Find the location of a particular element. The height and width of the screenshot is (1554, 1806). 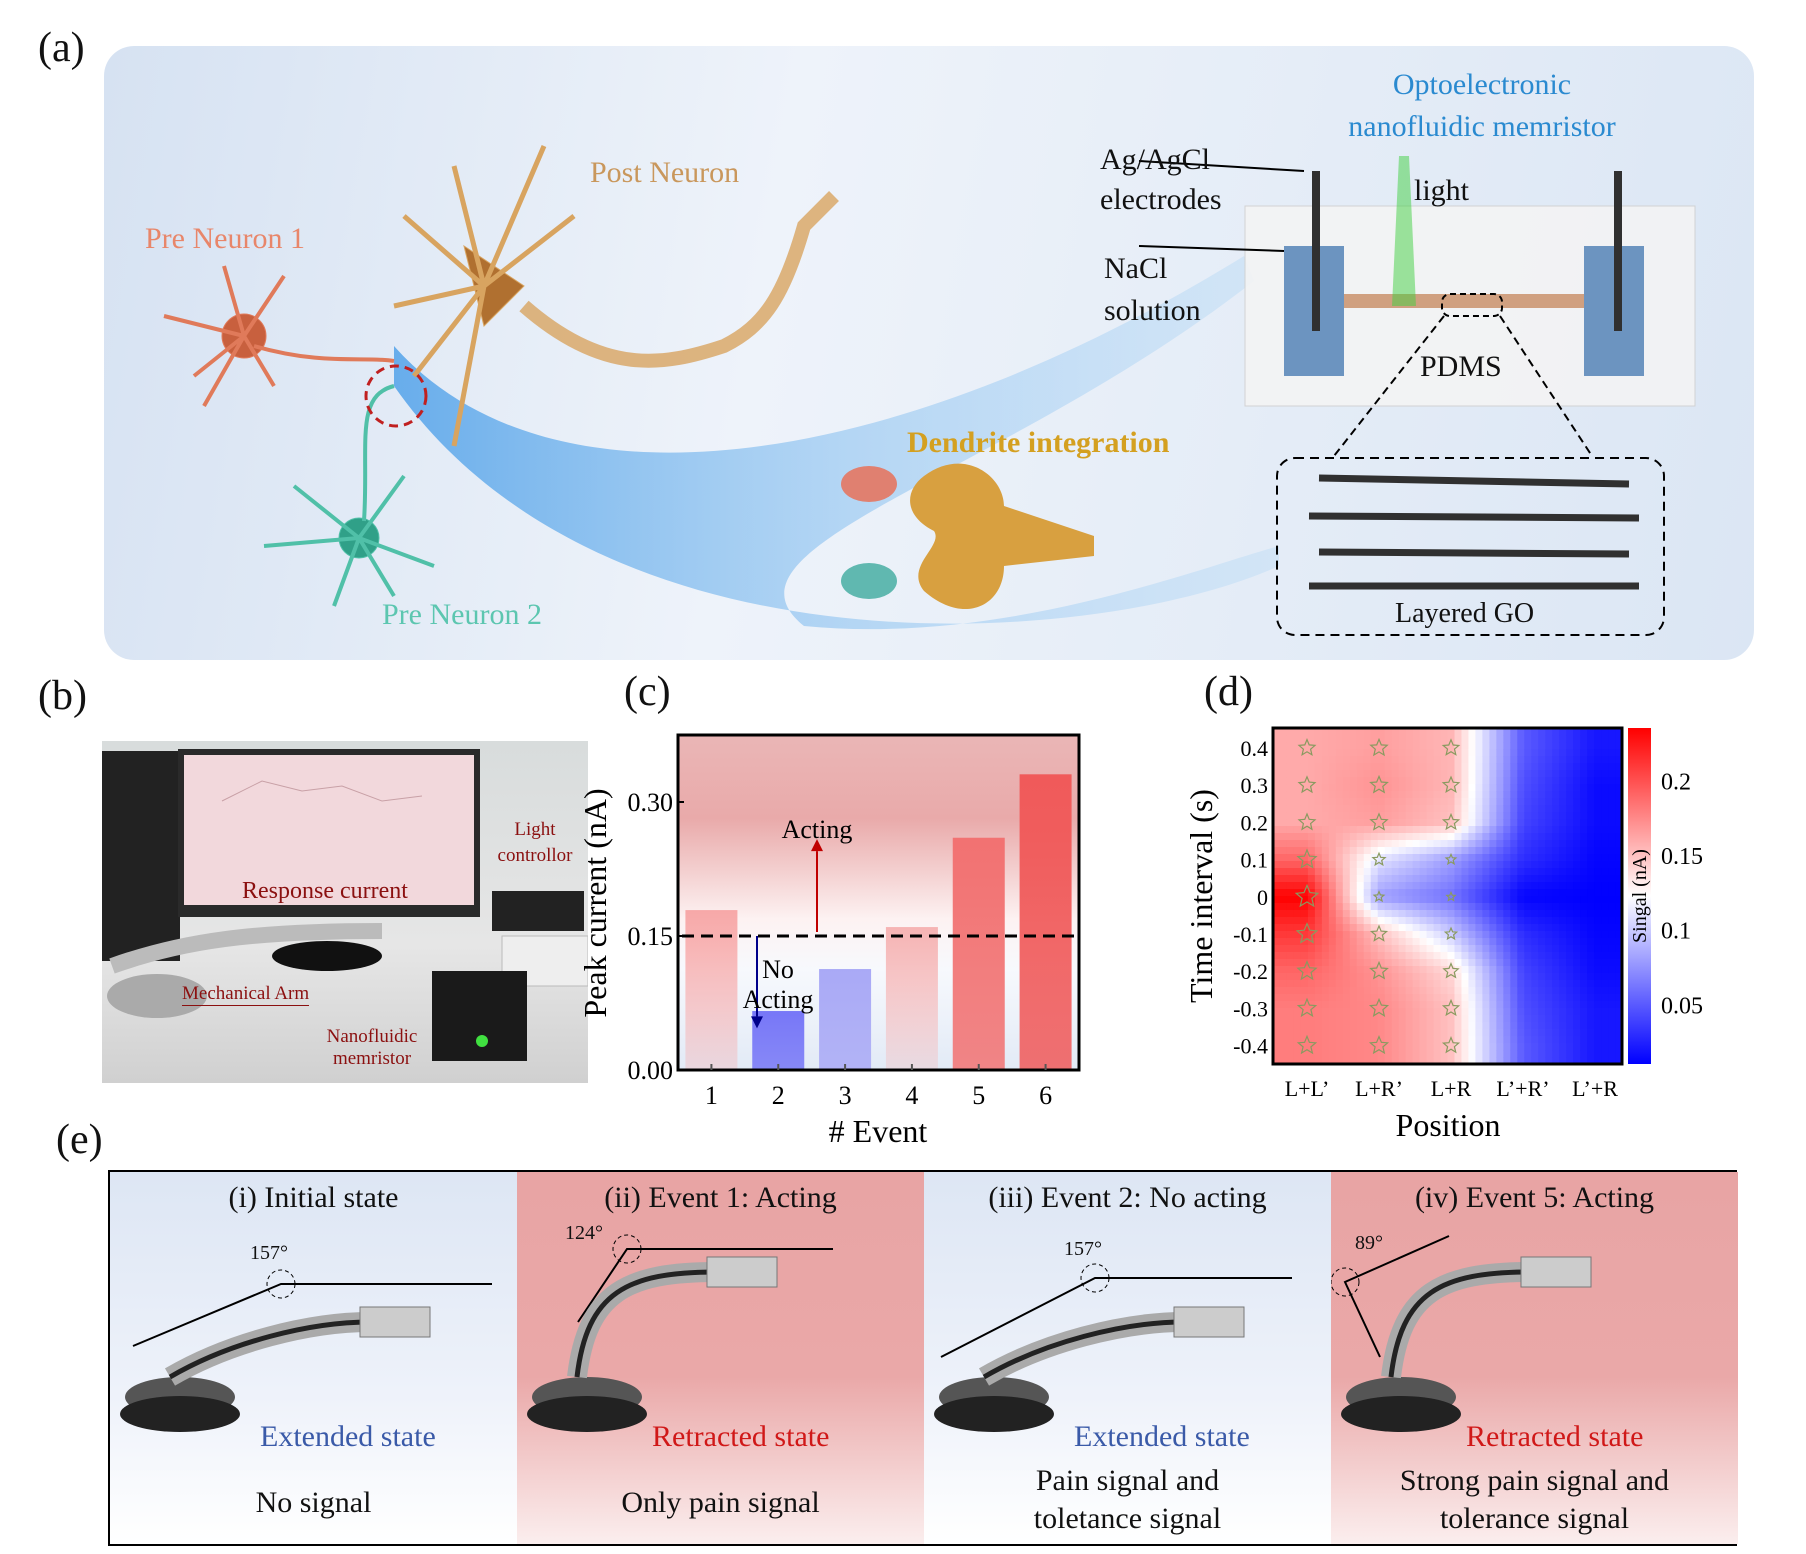

pre-neuron-1-label: Pre Neuron 1 is located at coordinates (225, 238).